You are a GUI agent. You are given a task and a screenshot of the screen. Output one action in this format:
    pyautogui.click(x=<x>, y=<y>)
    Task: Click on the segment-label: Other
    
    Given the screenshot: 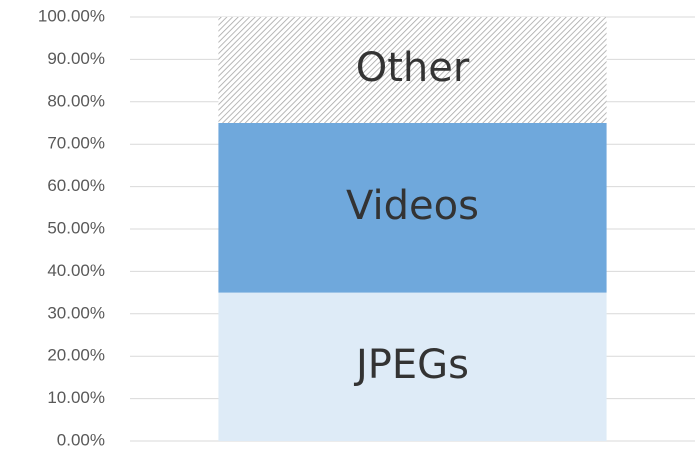 What is the action you would take?
    pyautogui.click(x=413, y=68)
    